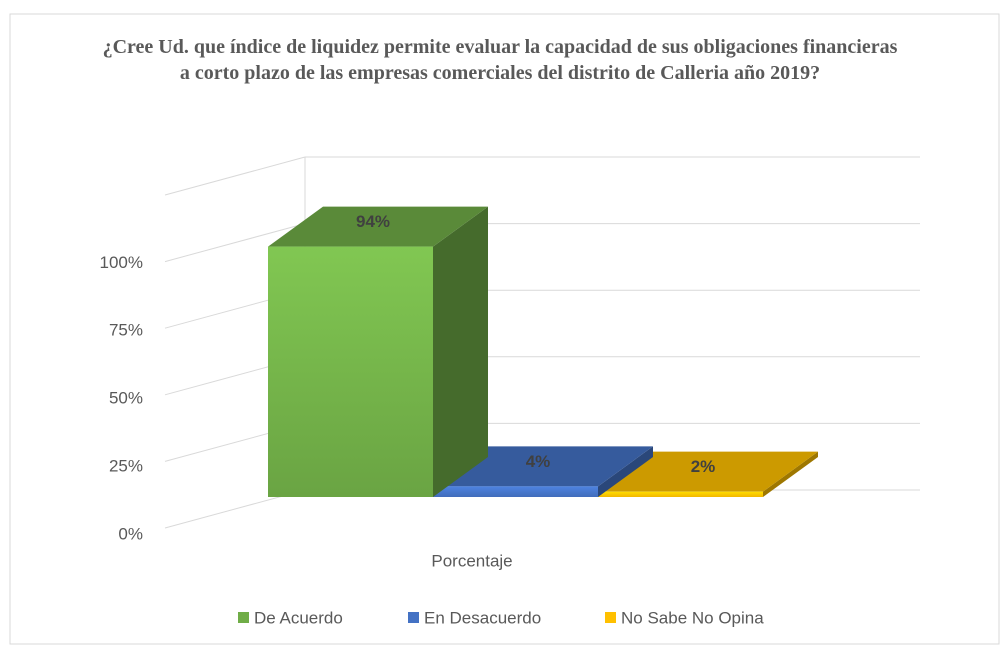 The image size is (1003, 647). I want to click on data-label: 94%, so click(373, 221).